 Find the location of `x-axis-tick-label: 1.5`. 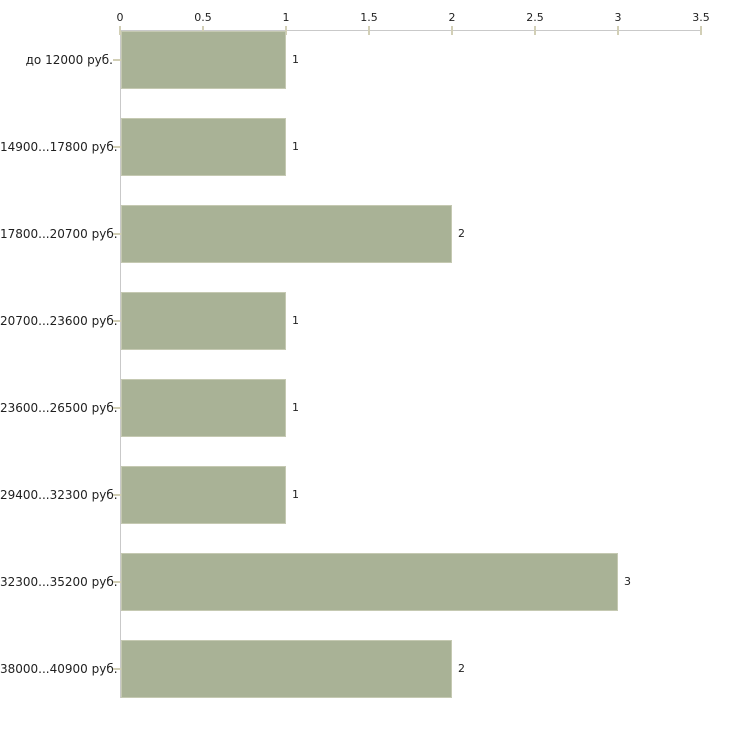

x-axis-tick-label: 1.5 is located at coordinates (369, 17).